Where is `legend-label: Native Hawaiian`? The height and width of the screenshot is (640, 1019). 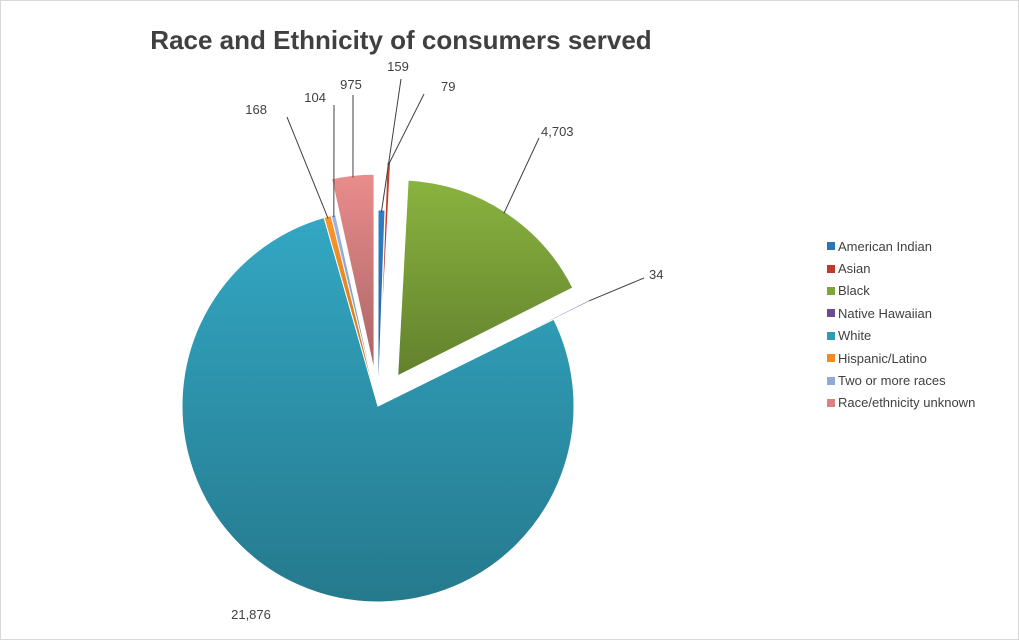 legend-label: Native Hawaiian is located at coordinates (885, 313).